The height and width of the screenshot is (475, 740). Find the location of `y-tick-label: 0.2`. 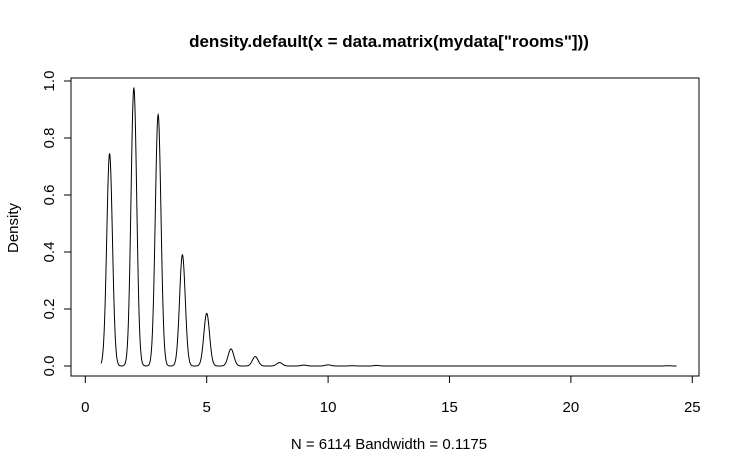

y-tick-label: 0.2 is located at coordinates (49, 309).